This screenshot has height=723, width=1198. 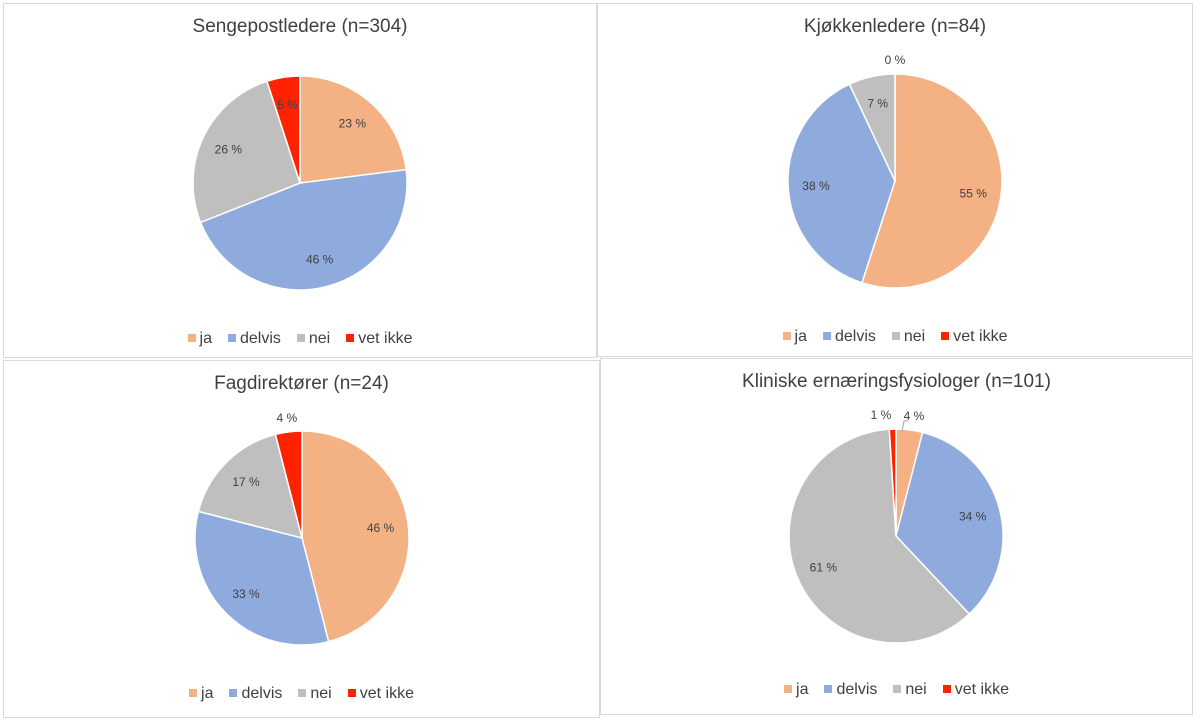 I want to click on data-label: 55 %, so click(x=974, y=193).